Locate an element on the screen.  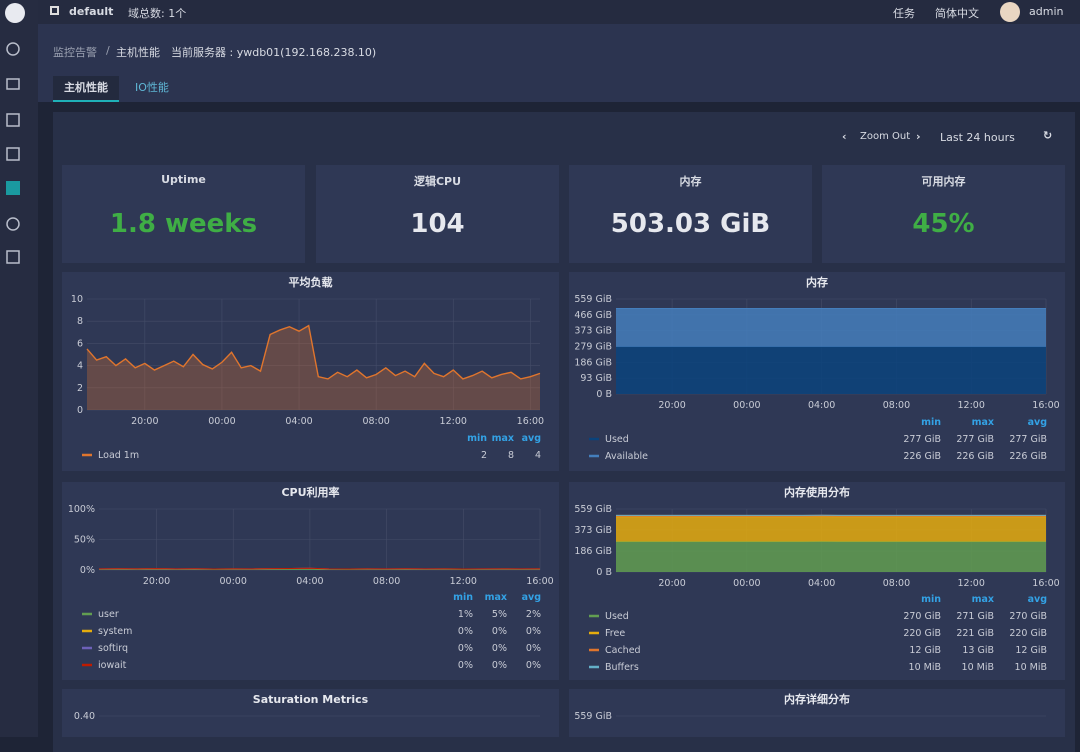
zoom-out: Zoom Out is located at coordinates (885, 136).